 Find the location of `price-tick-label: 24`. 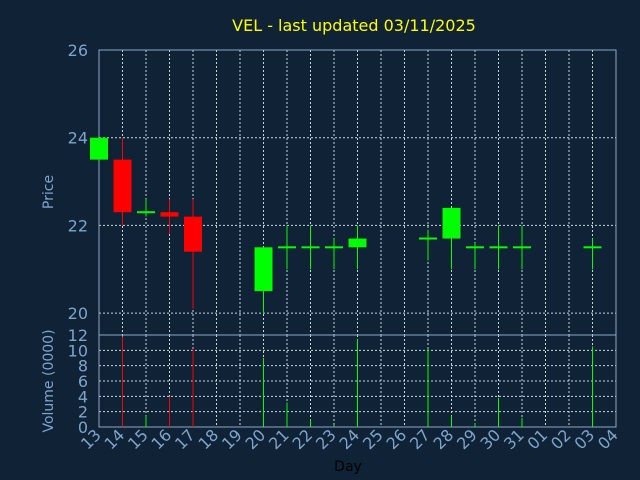

price-tick-label: 24 is located at coordinates (78, 138).